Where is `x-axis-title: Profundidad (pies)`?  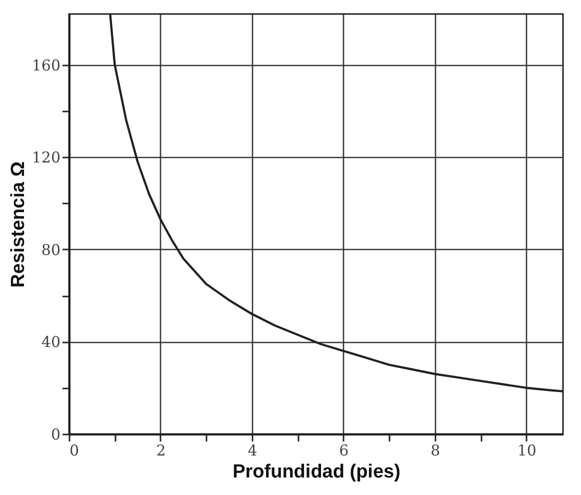
x-axis-title: Profundidad (pies) is located at coordinates (316, 472).